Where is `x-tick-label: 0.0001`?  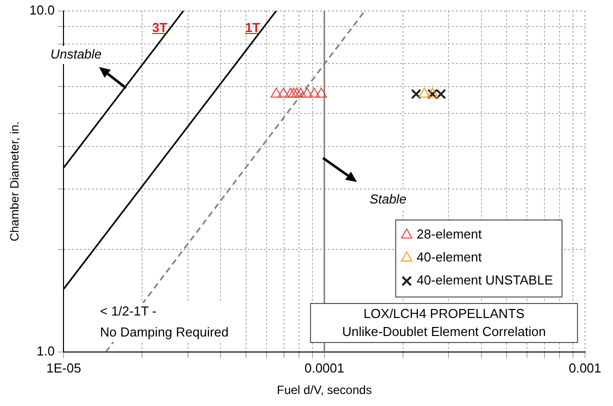 x-tick-label: 0.0001 is located at coordinates (324, 368).